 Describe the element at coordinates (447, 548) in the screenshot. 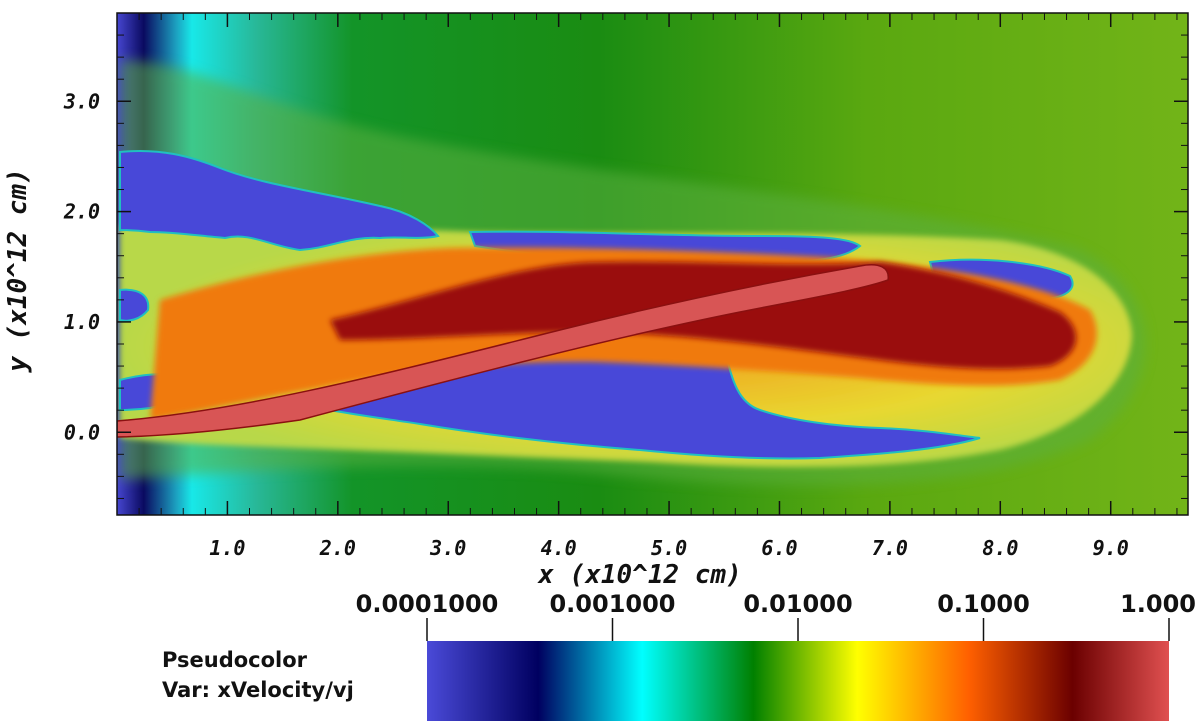

I see `x-tick-label: 3.0` at that location.